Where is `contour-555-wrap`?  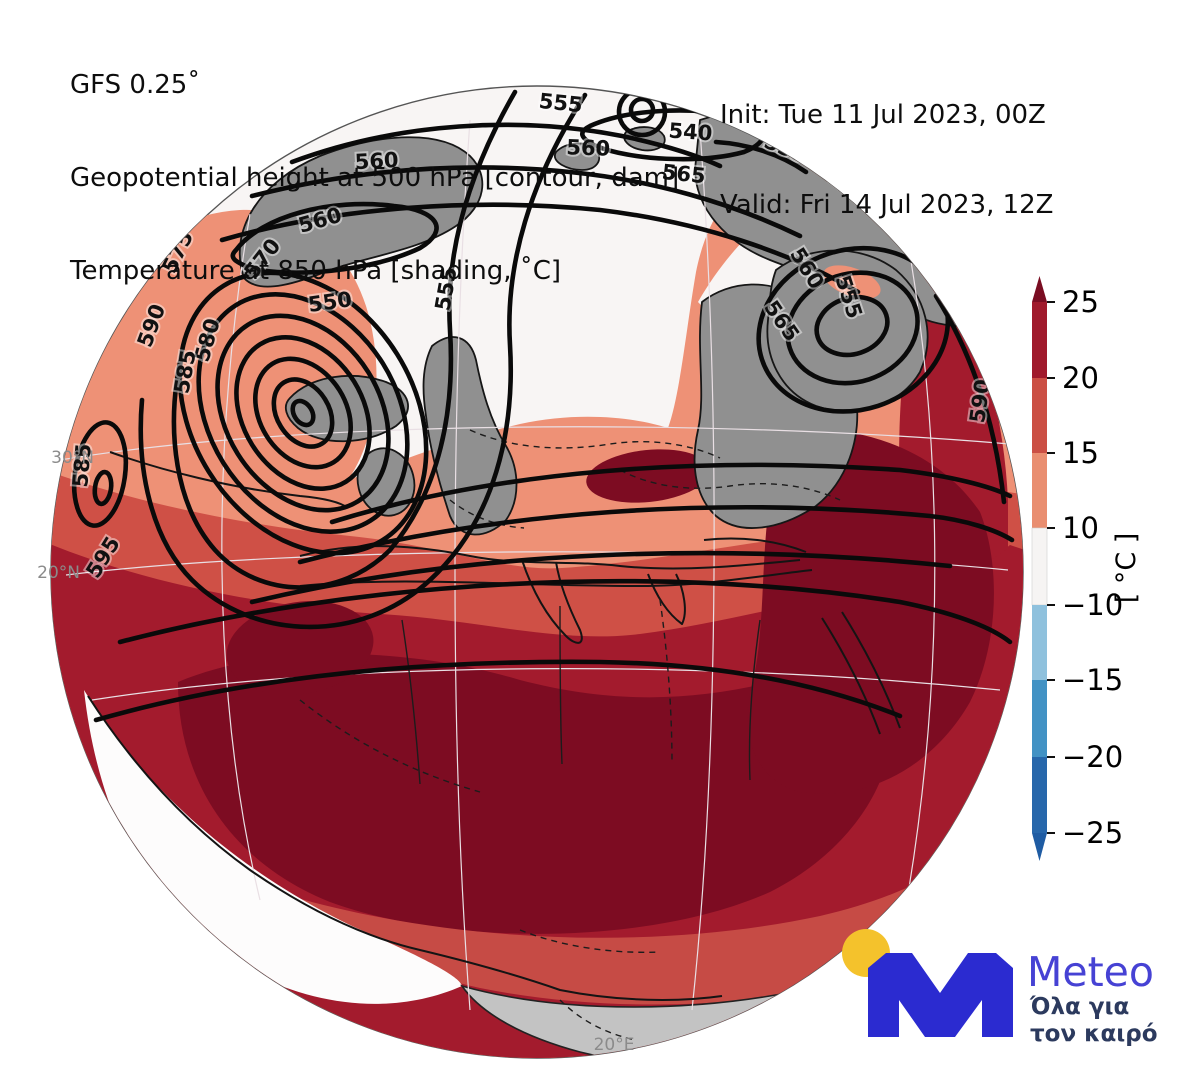 contour-555-wrap is located at coordinates (344, 339).